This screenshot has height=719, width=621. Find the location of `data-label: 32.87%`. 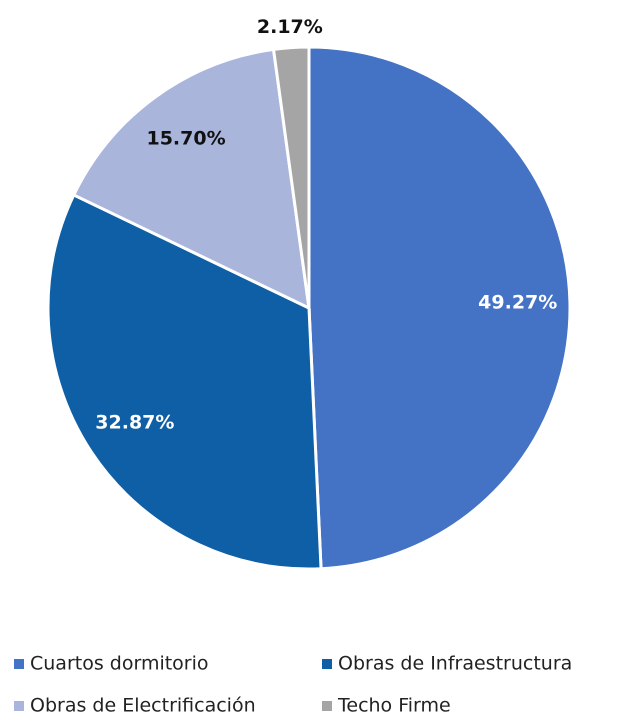

data-label: 32.87% is located at coordinates (134, 423).